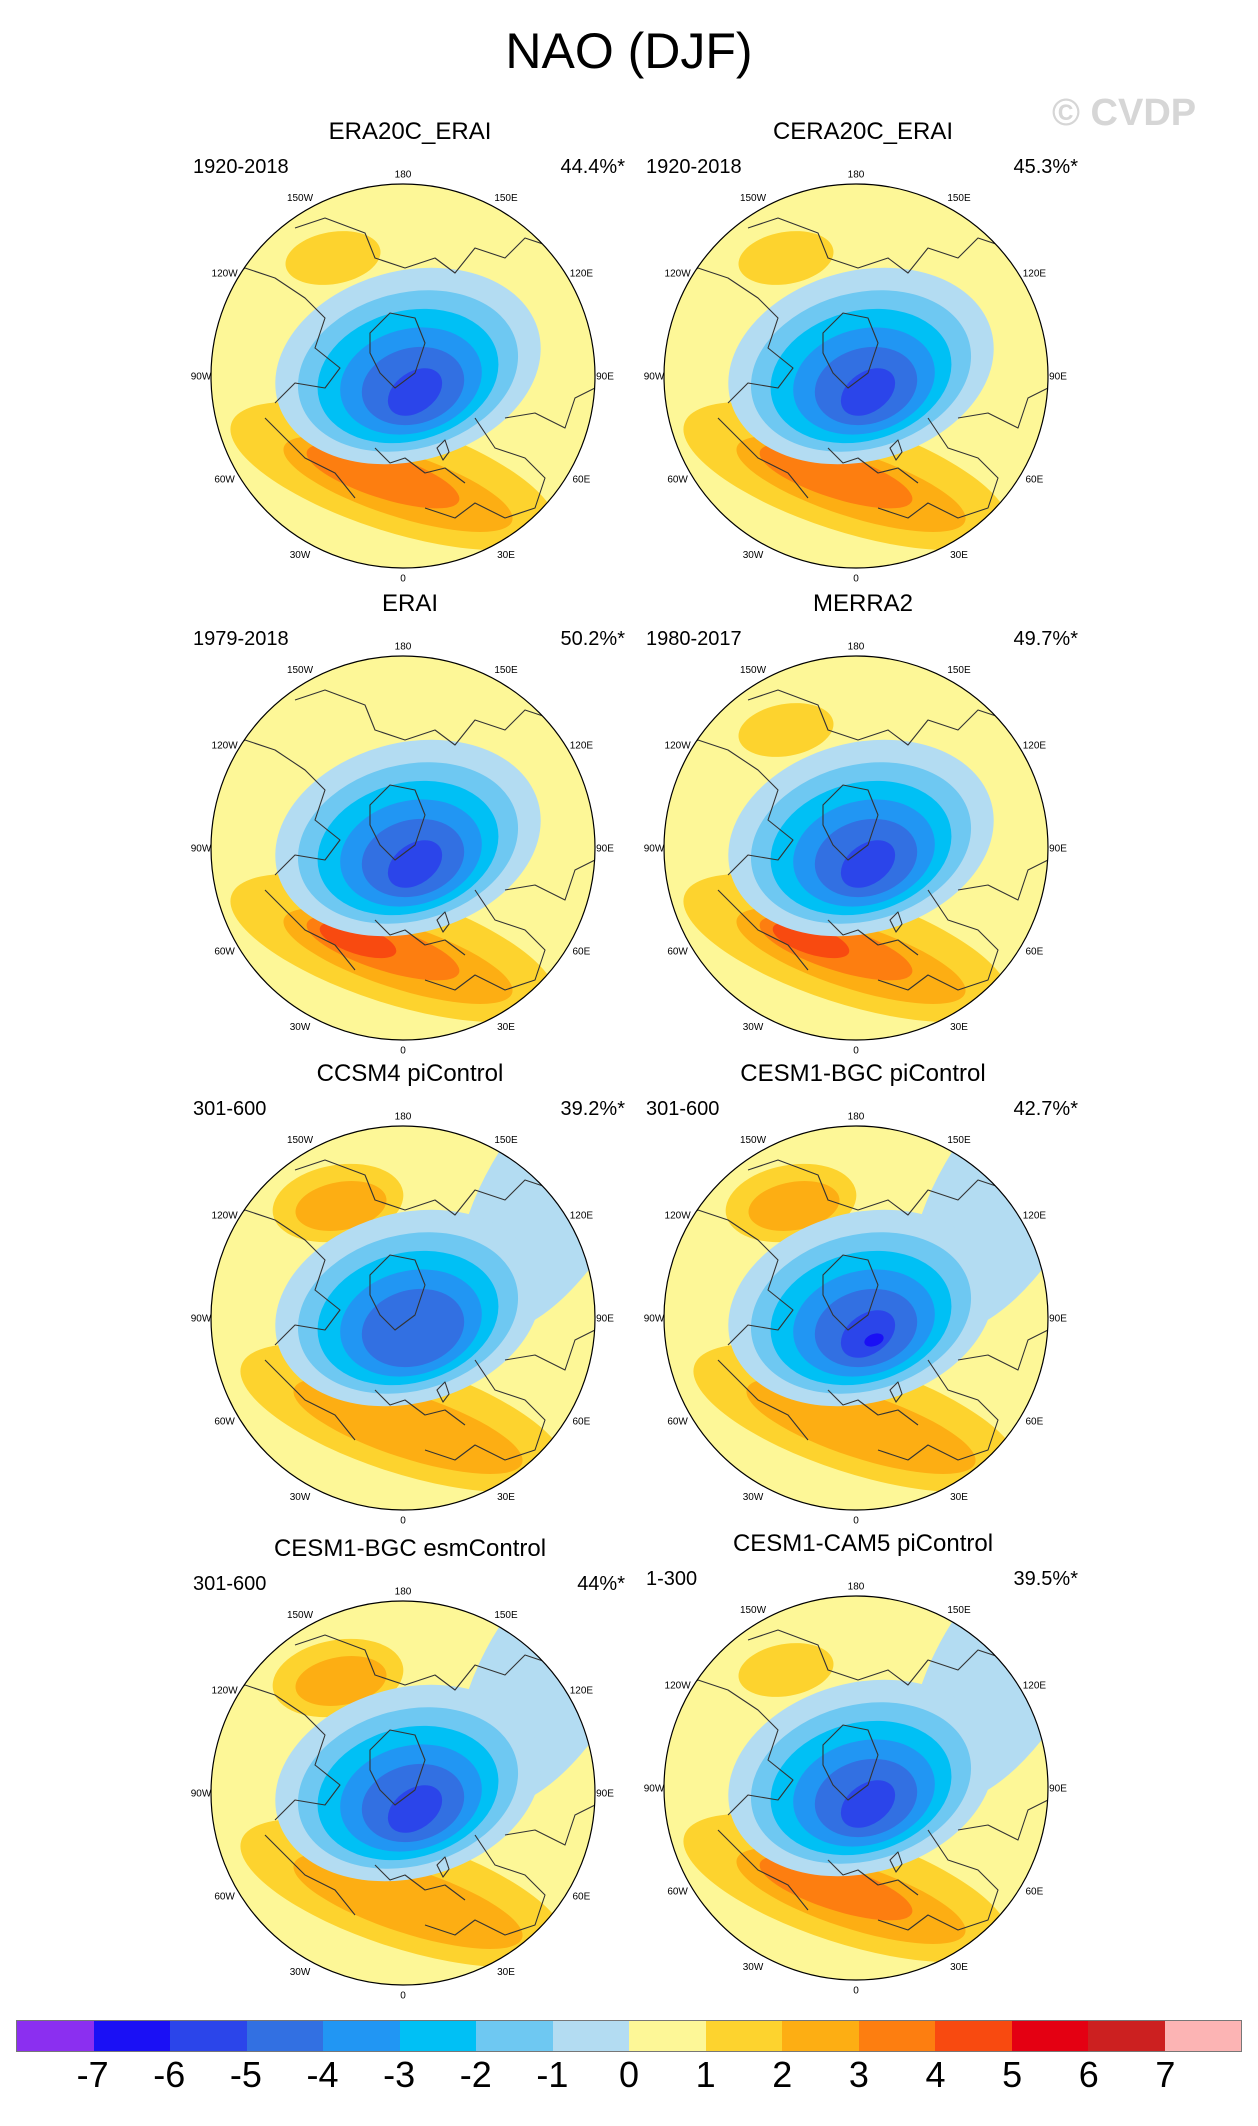 The image size is (1258, 2126). Describe the element at coordinates (705, 2074) in the screenshot. I see `colorbar-tick-label: 1` at that location.